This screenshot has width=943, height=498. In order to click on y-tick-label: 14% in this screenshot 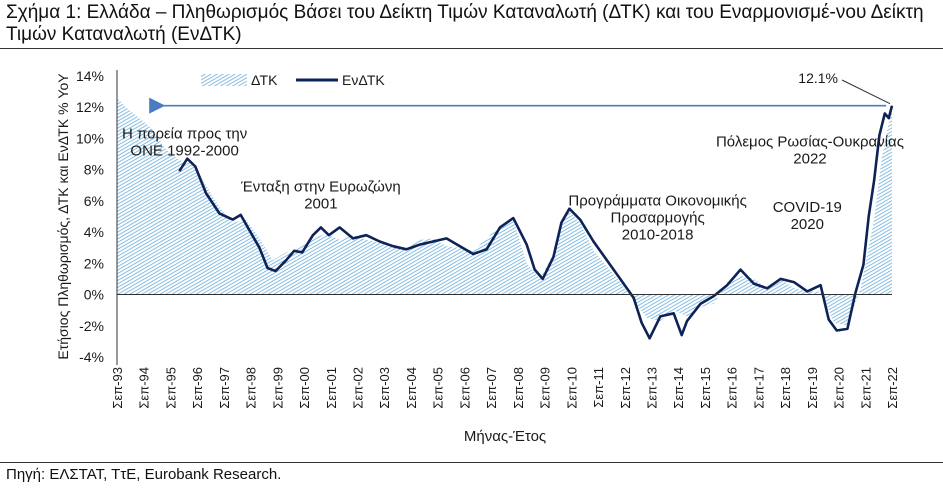, I will do `click(90, 76)`.